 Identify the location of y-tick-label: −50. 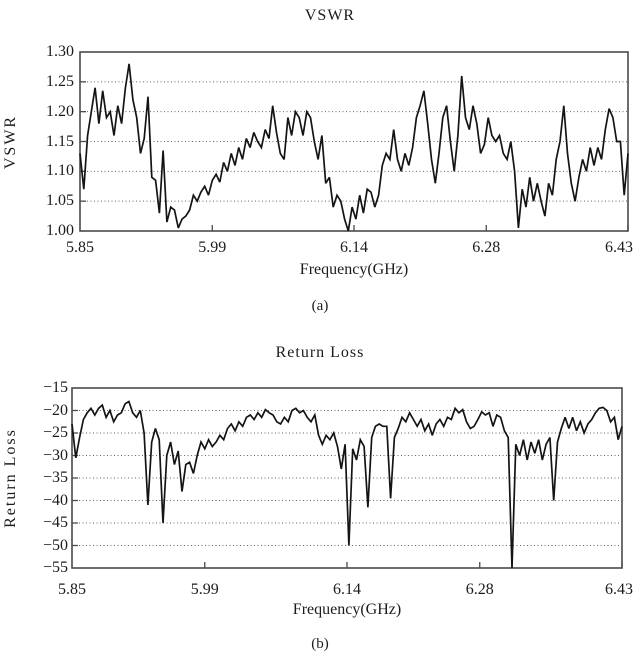
(55, 545).